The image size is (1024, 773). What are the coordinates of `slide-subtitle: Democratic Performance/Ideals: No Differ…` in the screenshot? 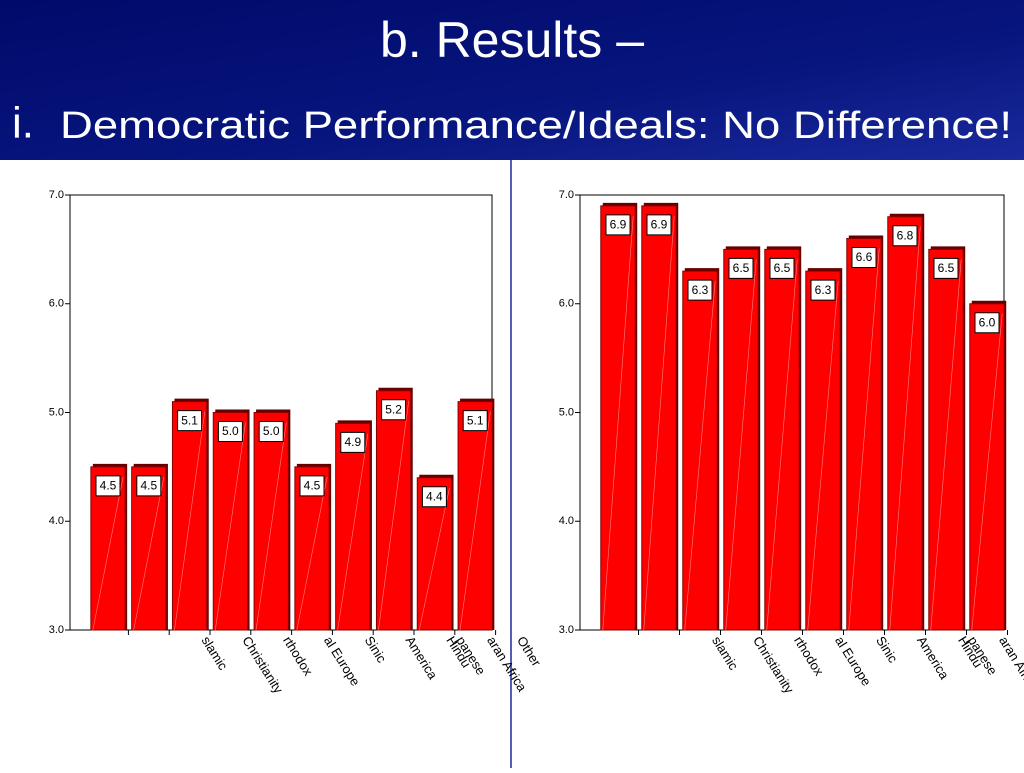 It's located at (536, 126).